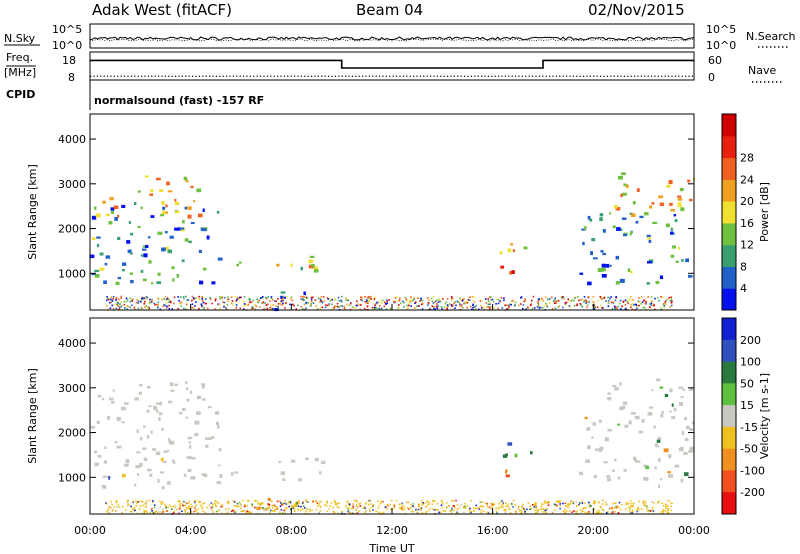 Image resolution: width=800 pixels, height=554 pixels. Describe the element at coordinates (72, 477) in the screenshot. I see `y-tick-label: 1000` at that location.